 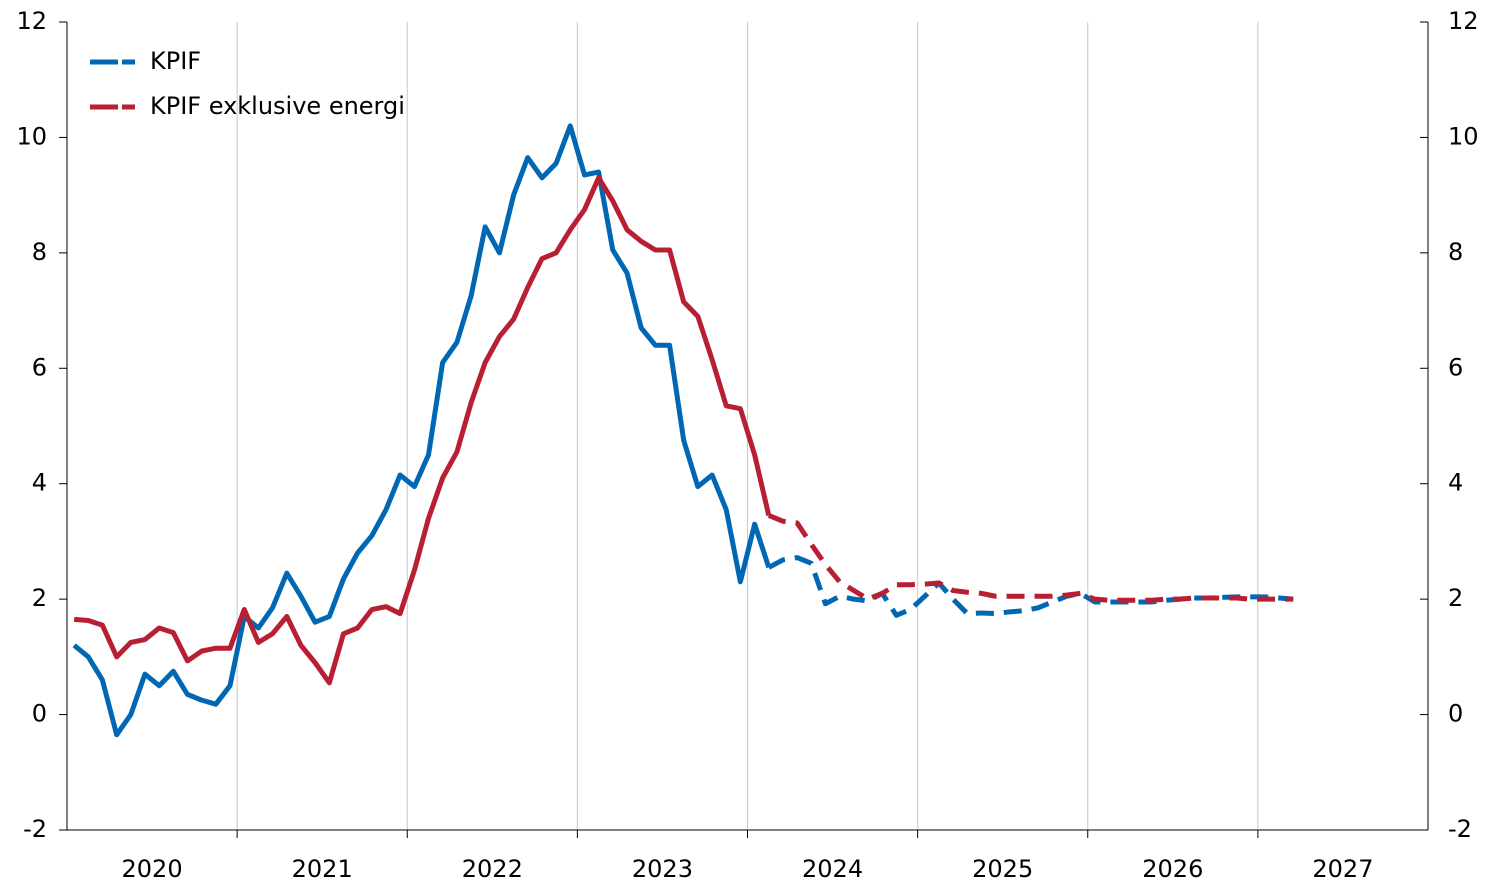 I want to click on x-tick-label: 2021, so click(x=322, y=869).